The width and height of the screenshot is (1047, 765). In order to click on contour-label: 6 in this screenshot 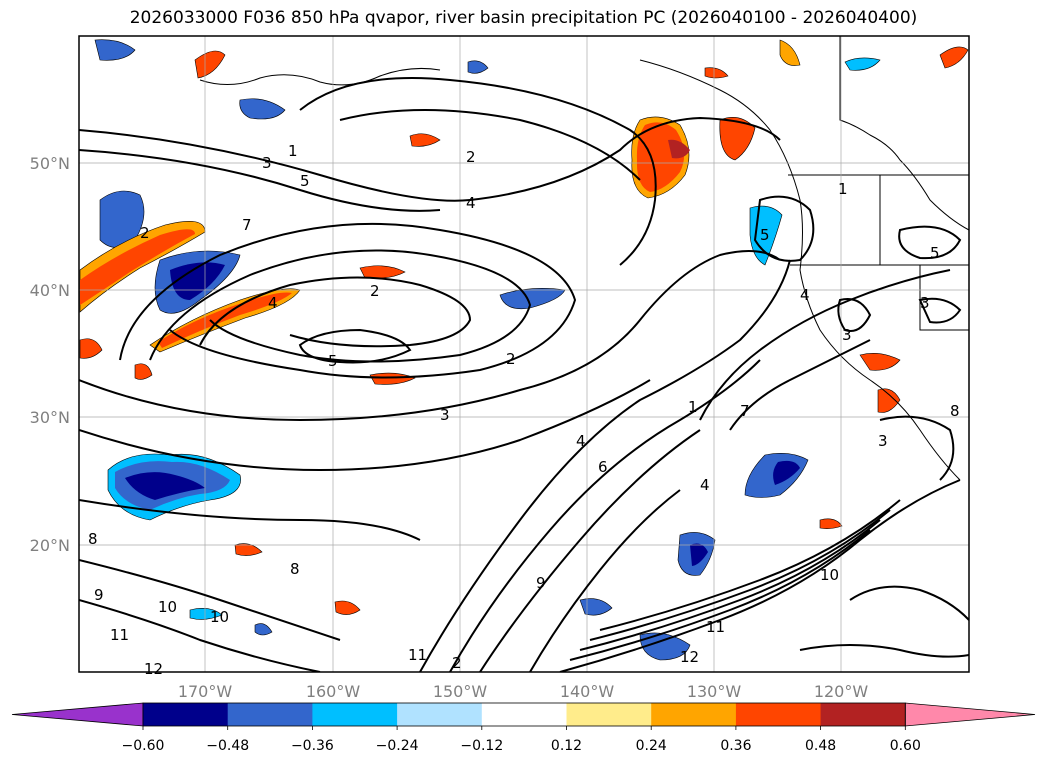, I will do `click(603, 467)`.